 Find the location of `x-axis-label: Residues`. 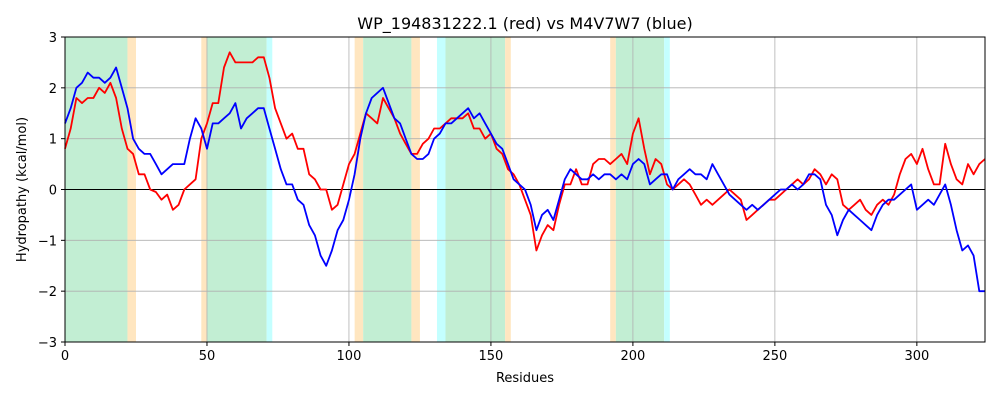

x-axis-label: Residues is located at coordinates (525, 378).